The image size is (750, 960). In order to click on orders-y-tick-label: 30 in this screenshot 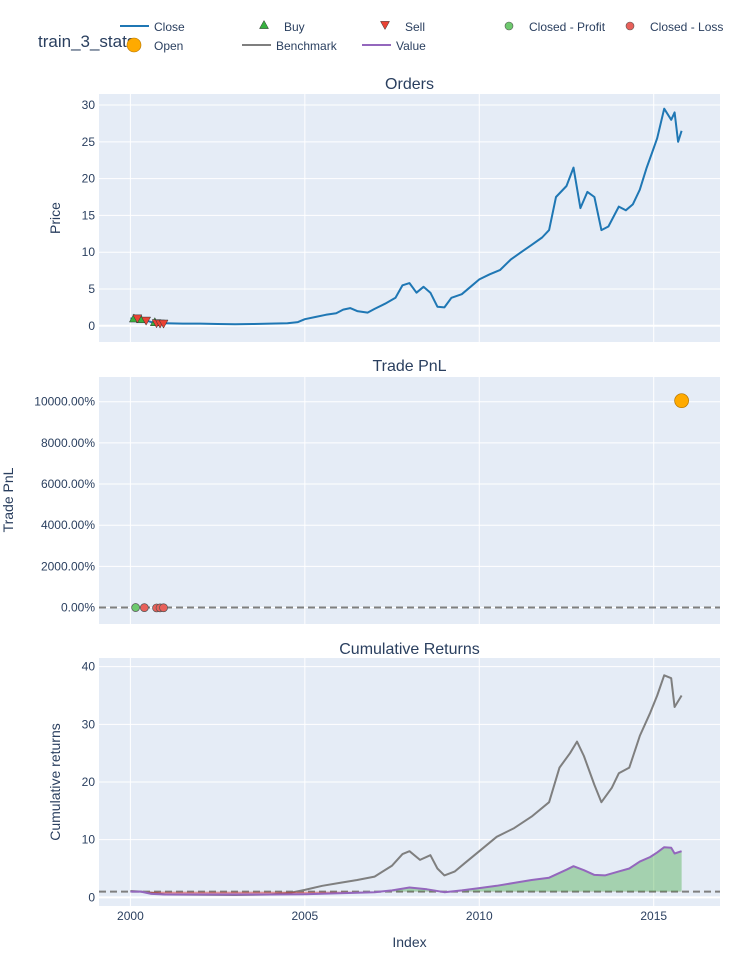, I will do `click(89, 105)`.